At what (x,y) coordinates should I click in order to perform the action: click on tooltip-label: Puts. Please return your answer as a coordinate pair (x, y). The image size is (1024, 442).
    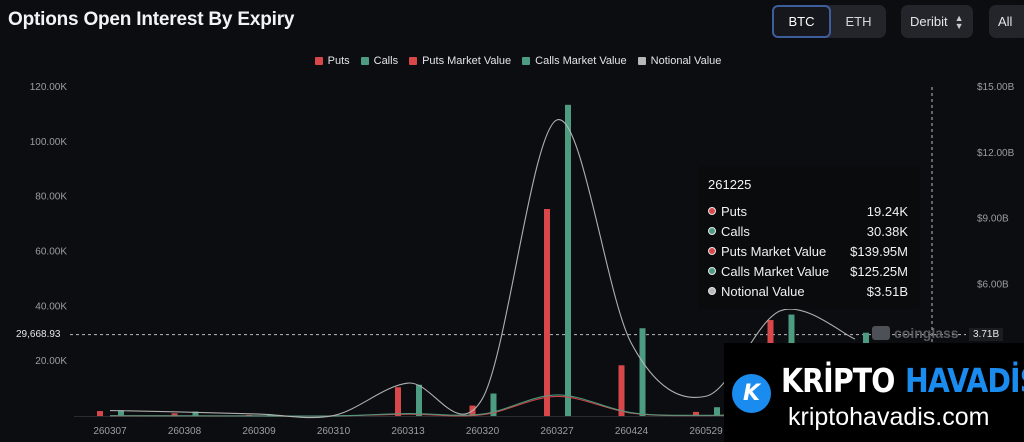
    Looking at the image, I should click on (734, 211).